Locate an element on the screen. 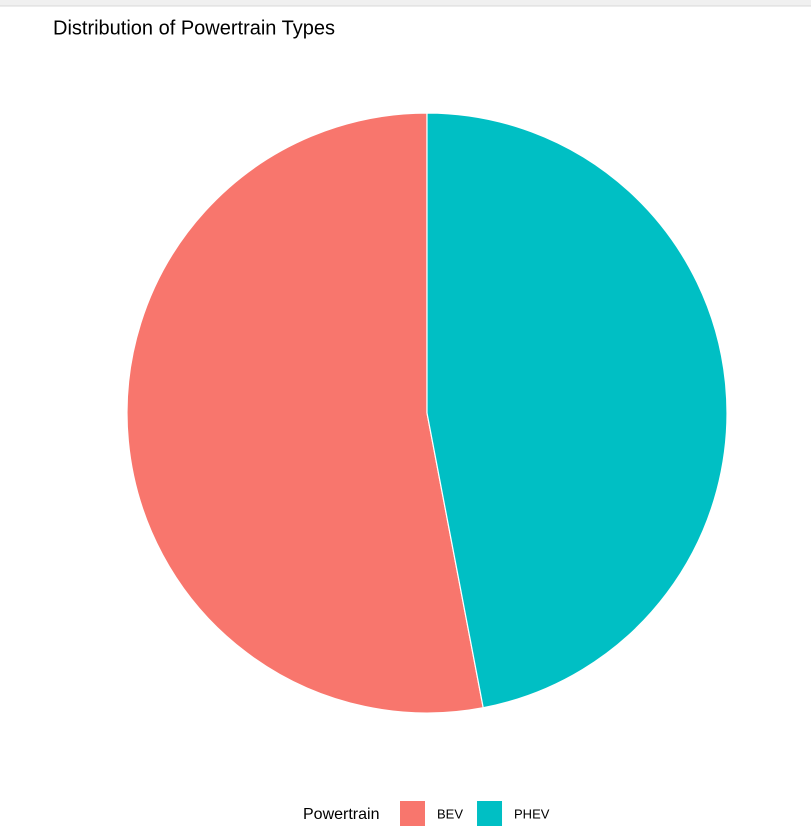 The height and width of the screenshot is (826, 811). legend: Powertrain BEV PHEV is located at coordinates (426, 813).